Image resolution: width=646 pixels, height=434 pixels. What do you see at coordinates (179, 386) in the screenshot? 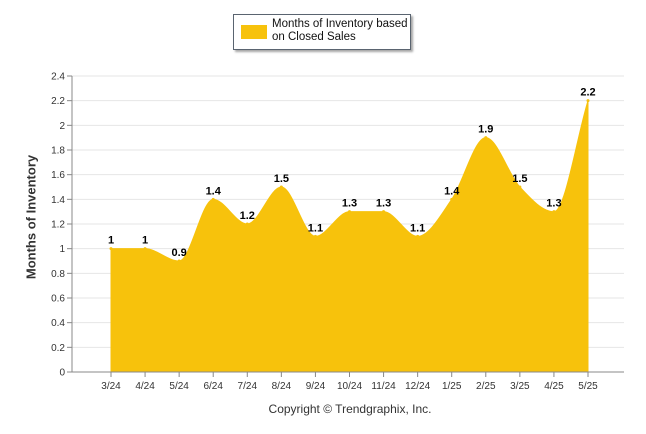
I see `x-tick-label: 5/24` at bounding box center [179, 386].